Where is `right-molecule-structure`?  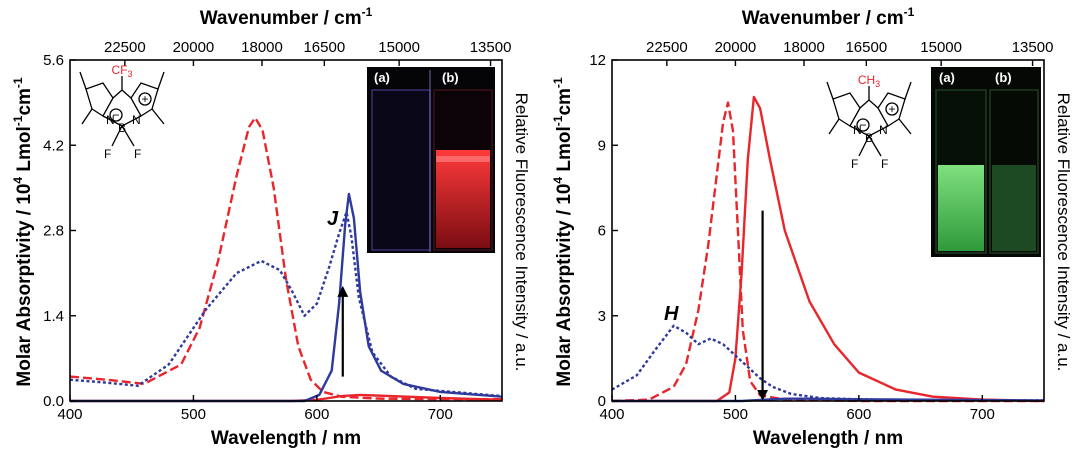
right-molecule-structure is located at coordinates (869, 119).